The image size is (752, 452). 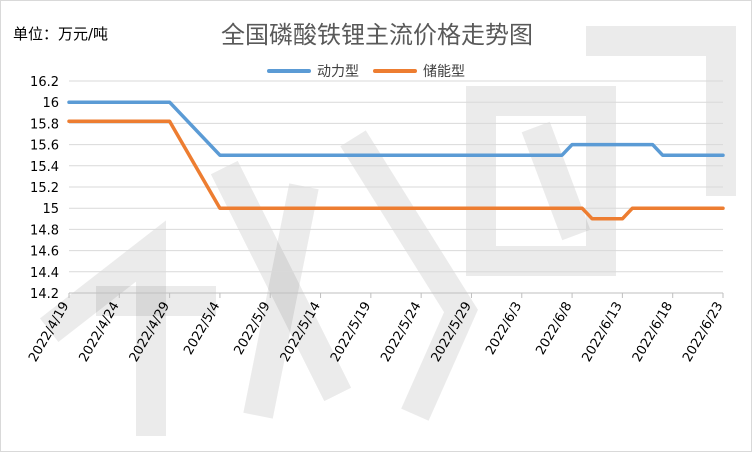 What do you see at coordinates (44, 273) in the screenshot?
I see `y-tick-label-1: 14.4` at bounding box center [44, 273].